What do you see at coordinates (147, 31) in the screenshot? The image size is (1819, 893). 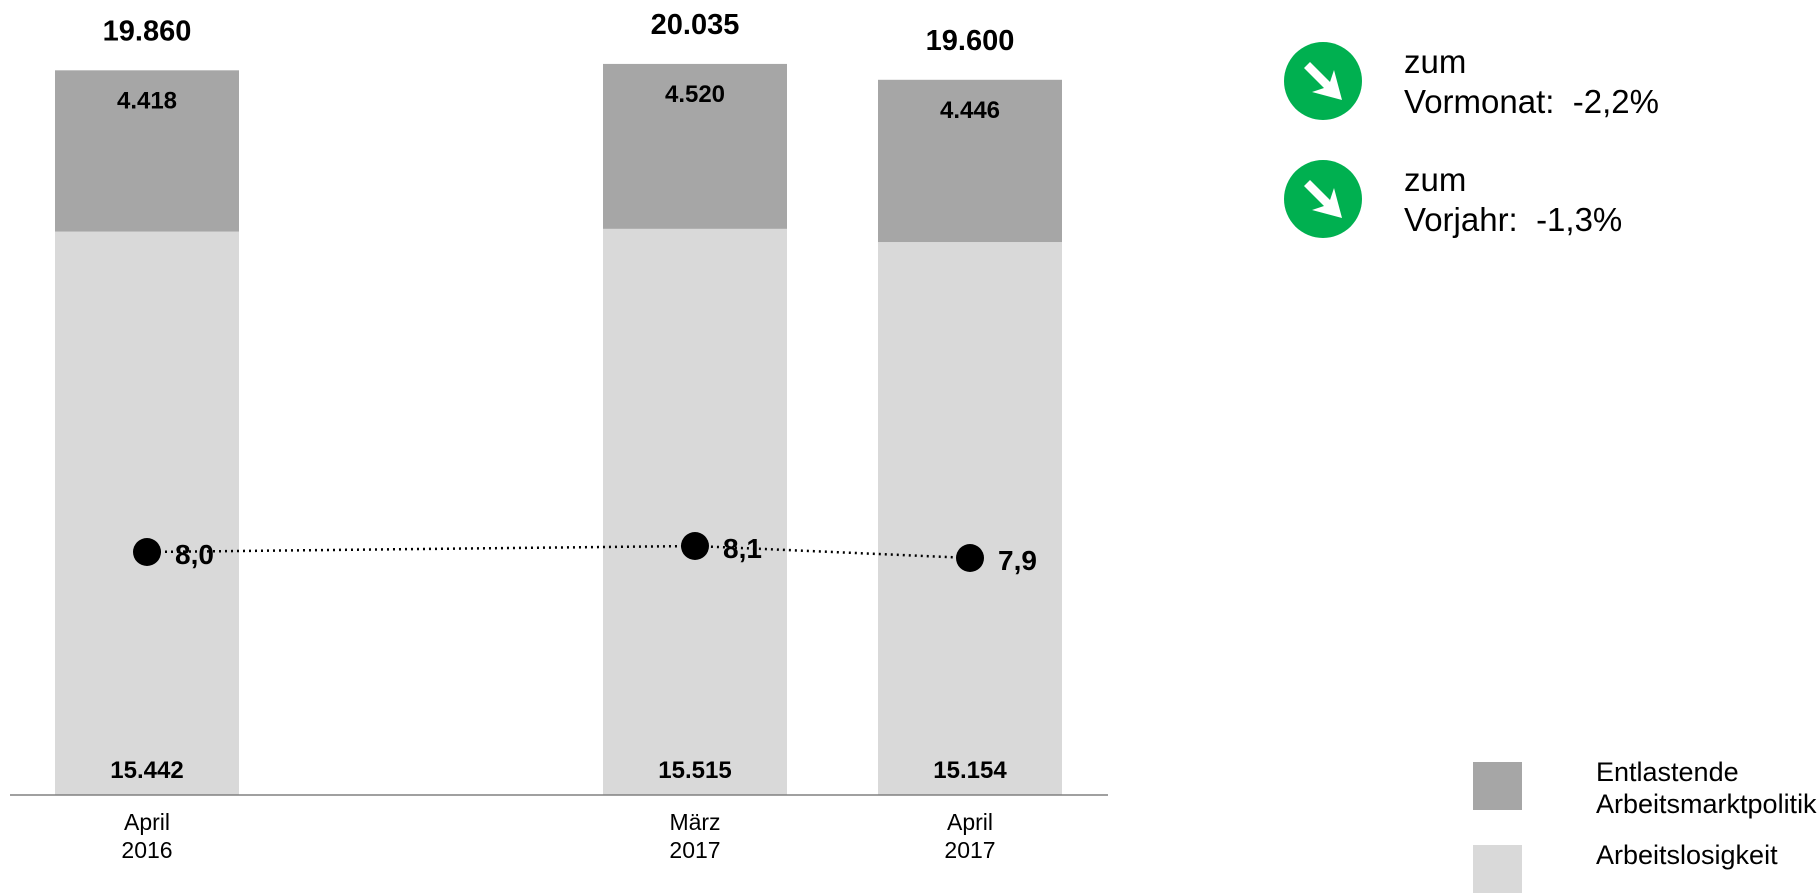 I see `bar-total-label-0: 19.860` at bounding box center [147, 31].